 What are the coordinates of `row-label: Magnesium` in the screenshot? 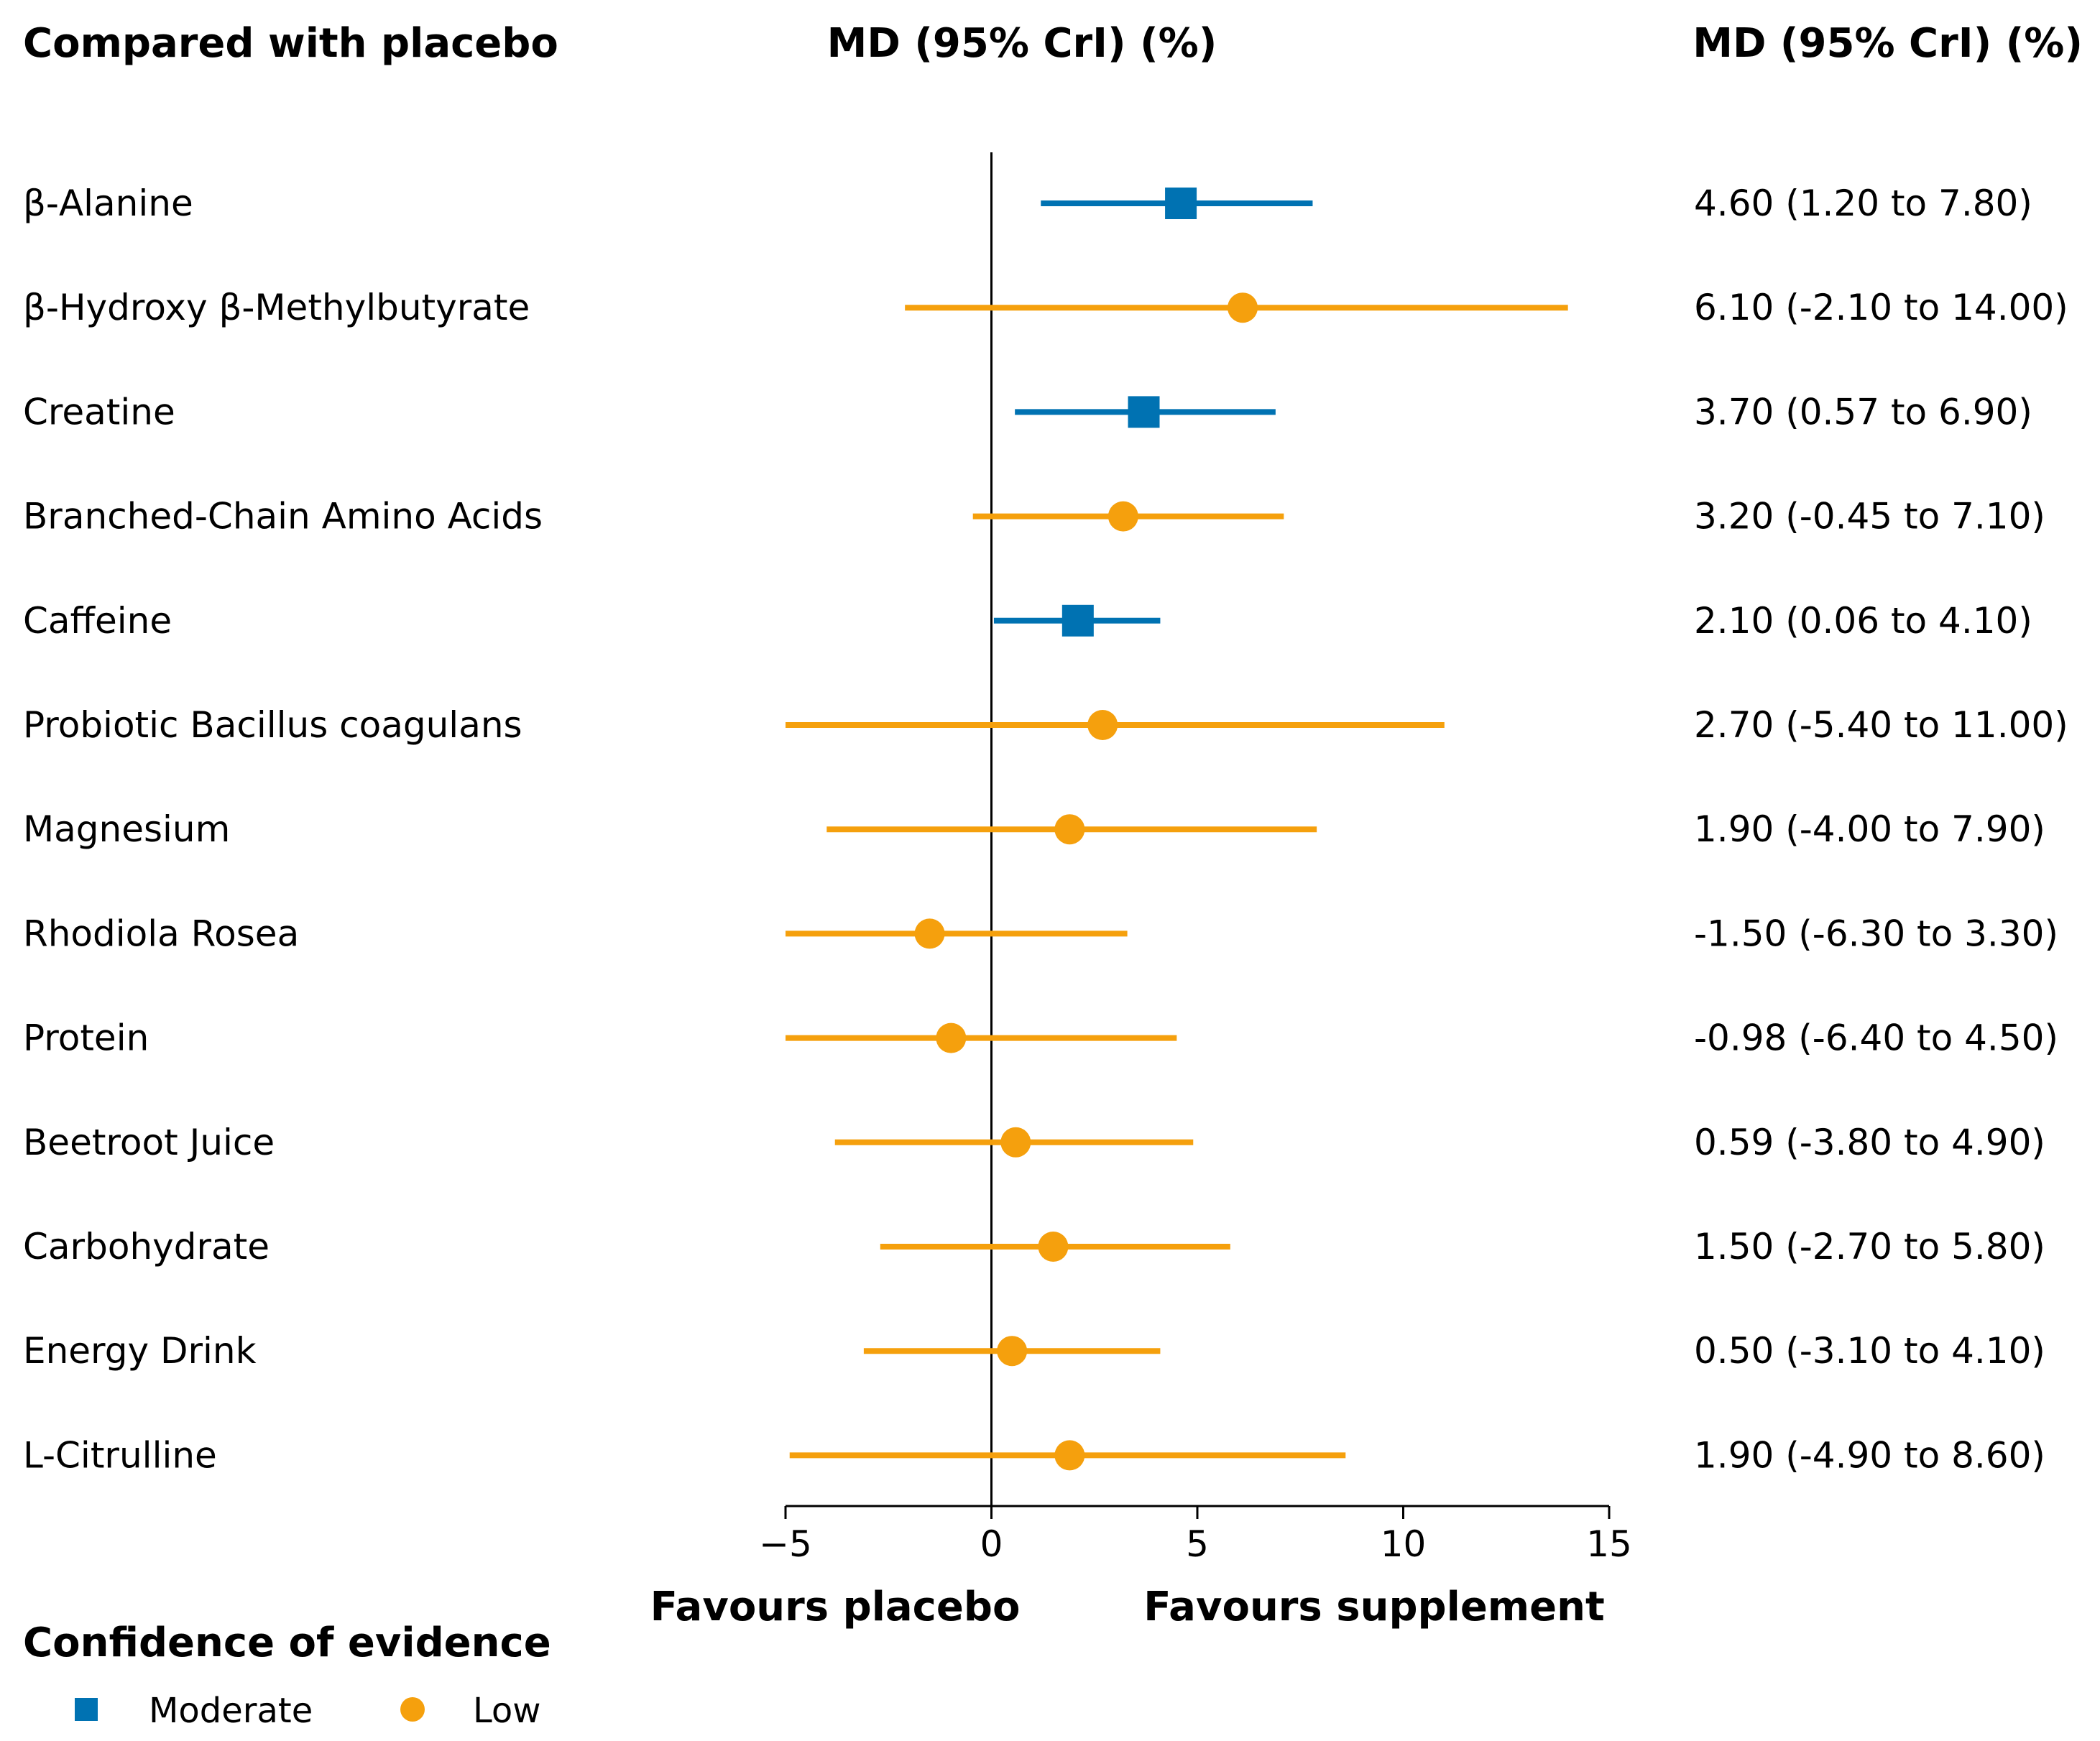 It's located at (126, 829).